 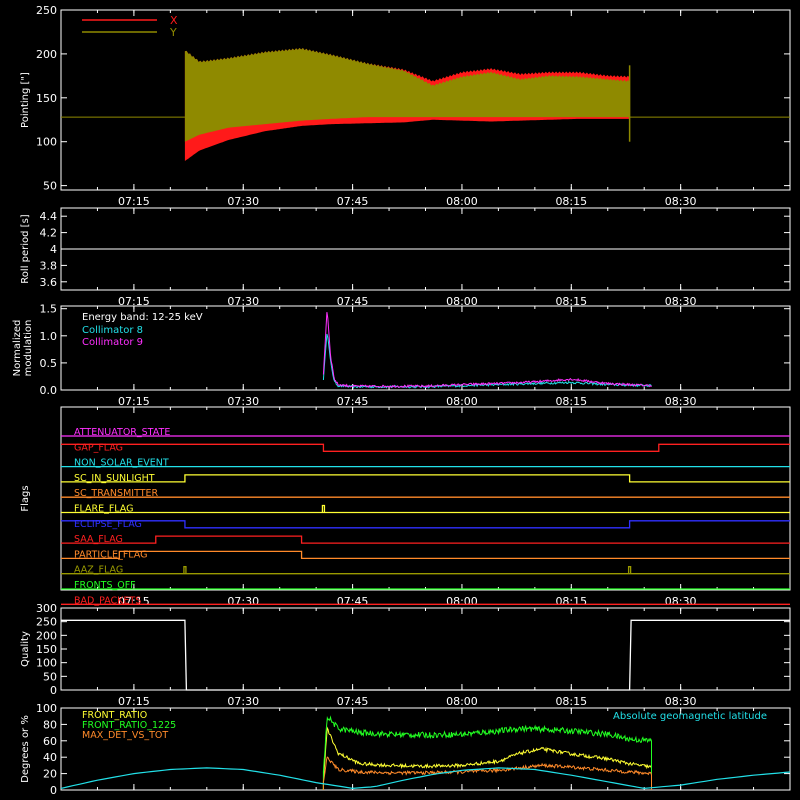 What do you see at coordinates (50, 774) in the screenshot?
I see `y-tick-label: 20` at bounding box center [50, 774].